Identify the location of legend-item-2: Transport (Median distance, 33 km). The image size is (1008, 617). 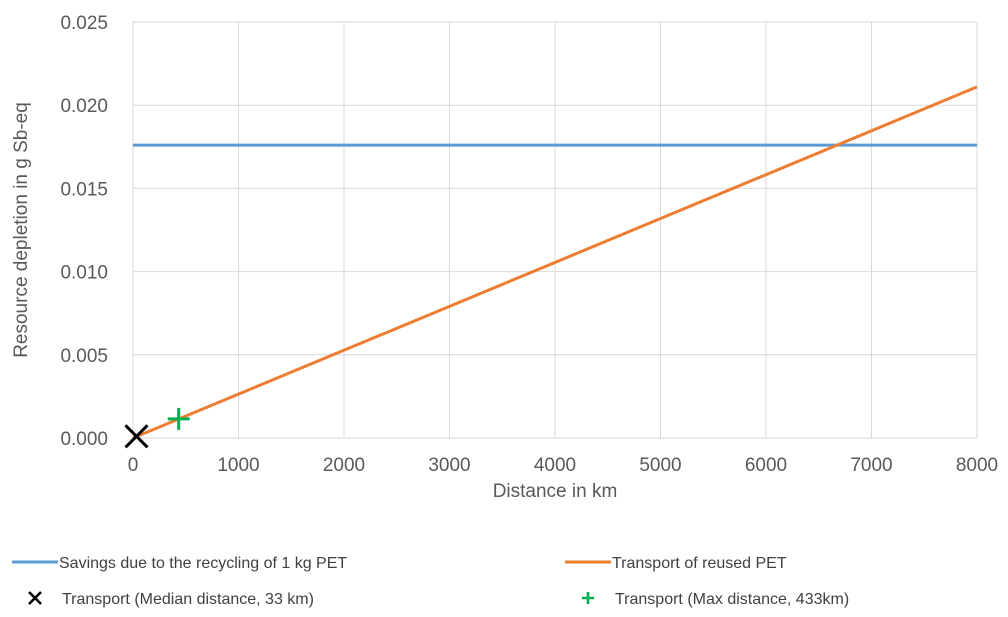
(171, 599).